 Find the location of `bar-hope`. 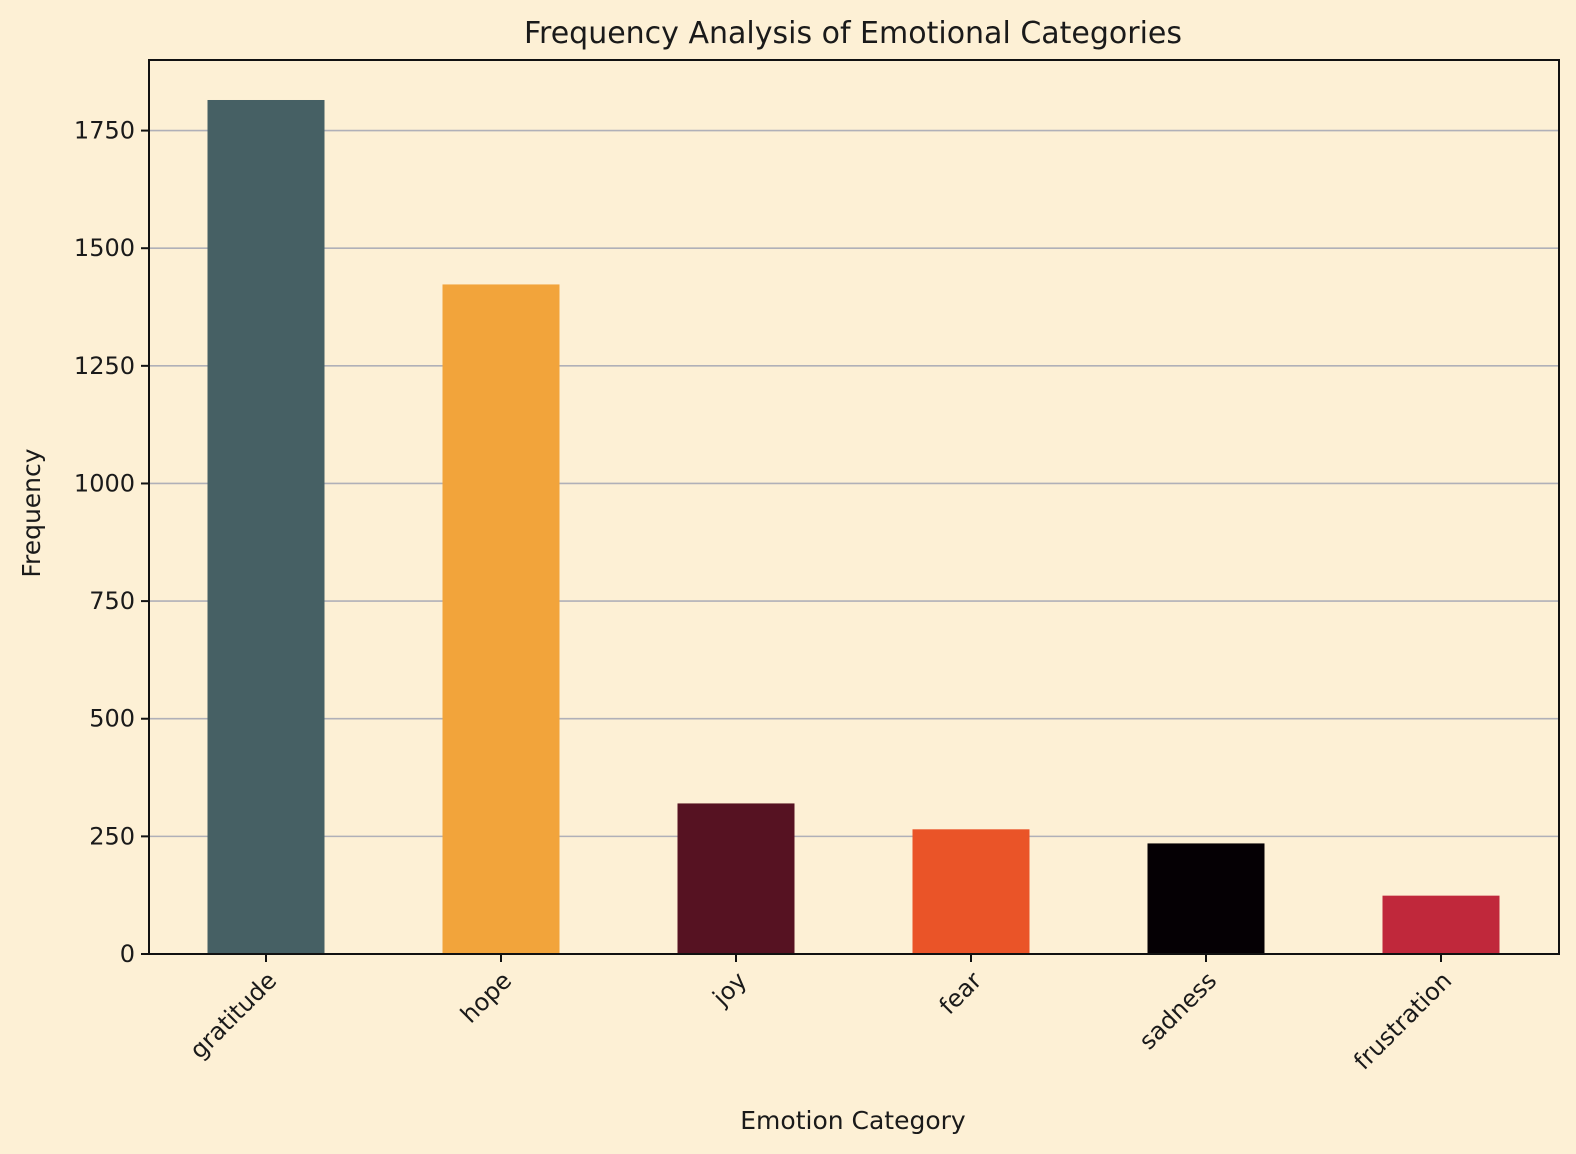

bar-hope is located at coordinates (501, 619).